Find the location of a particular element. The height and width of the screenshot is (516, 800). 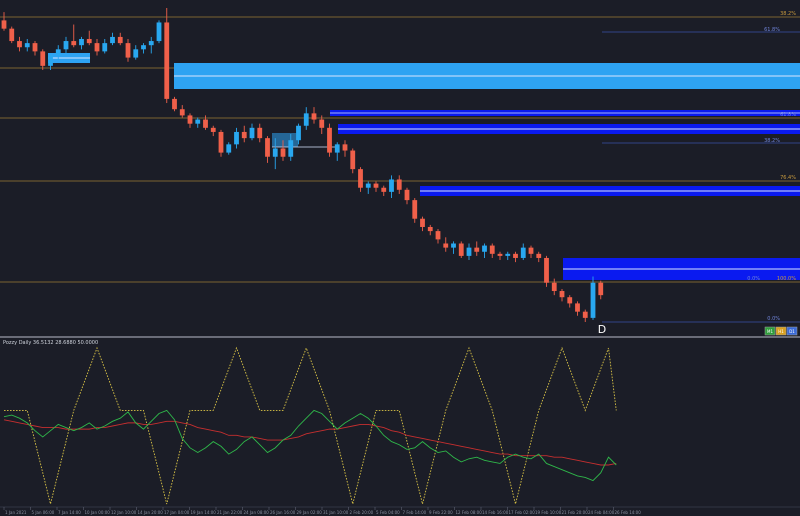

timeframe-button-d1-label: D1 is located at coordinates (792, 331).